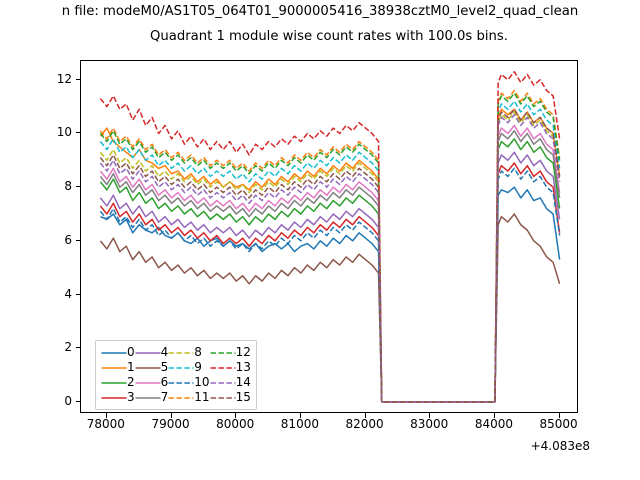 The width and height of the screenshot is (640, 480). Describe the element at coordinates (243, 352) in the screenshot. I see `legend-label-12: 12` at that location.